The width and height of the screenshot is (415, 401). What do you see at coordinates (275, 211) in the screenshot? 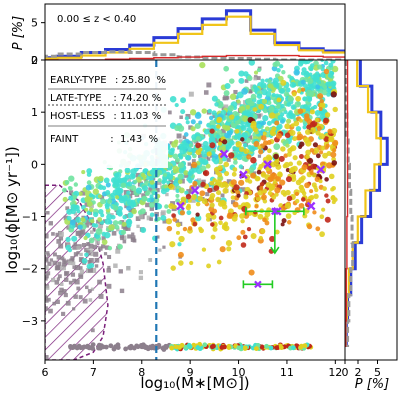
I see `error-point-marker` at bounding box center [275, 211].